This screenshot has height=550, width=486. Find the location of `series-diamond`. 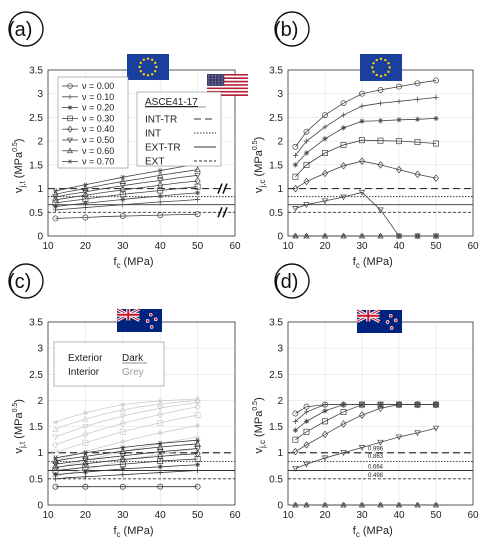

series-diamond is located at coordinates (126, 190).